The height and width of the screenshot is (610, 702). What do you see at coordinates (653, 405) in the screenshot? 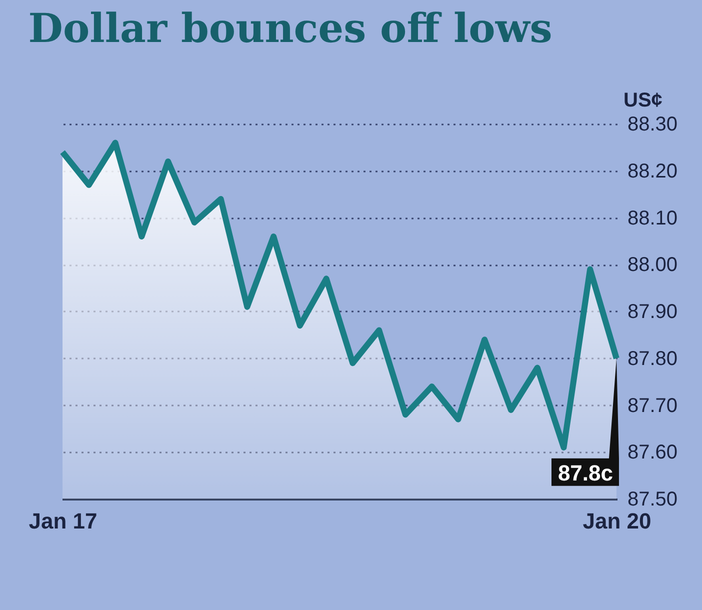
I see `y-tick-label: 87.70` at bounding box center [653, 405].